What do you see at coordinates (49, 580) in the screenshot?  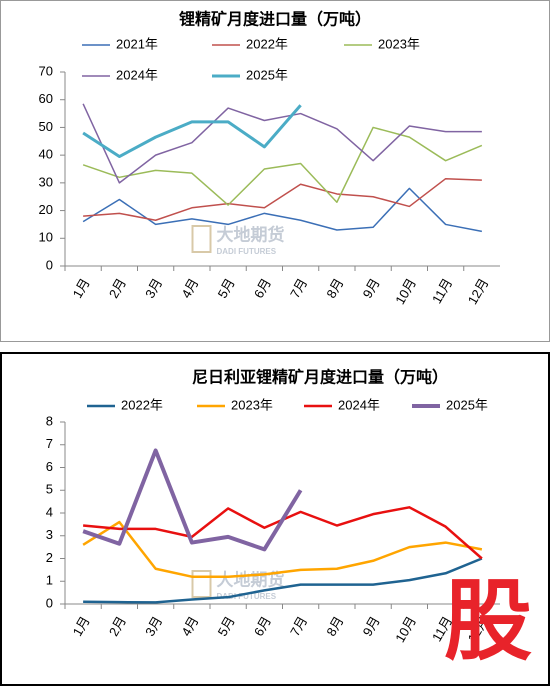 I see `y-tick-label: 1` at bounding box center [49, 580].